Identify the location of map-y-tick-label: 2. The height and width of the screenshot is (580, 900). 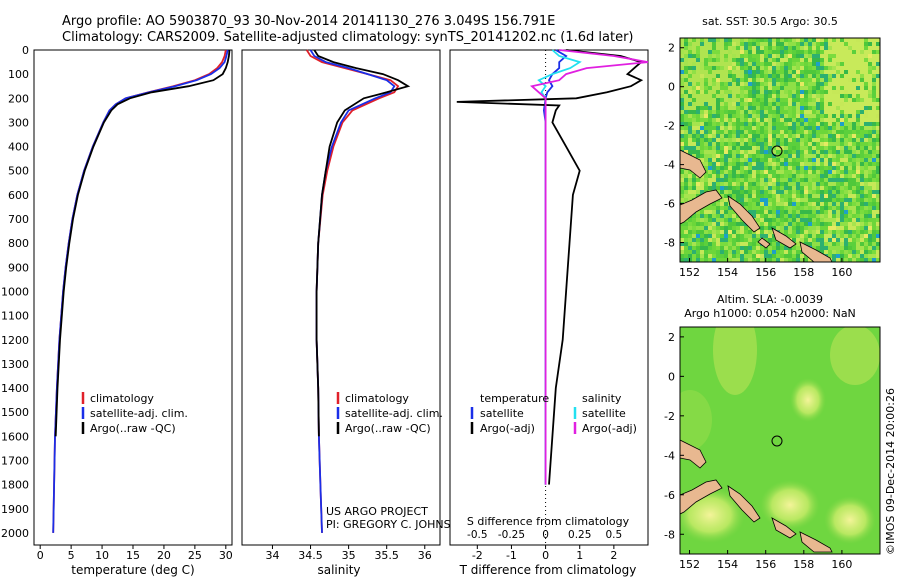
(671, 337).